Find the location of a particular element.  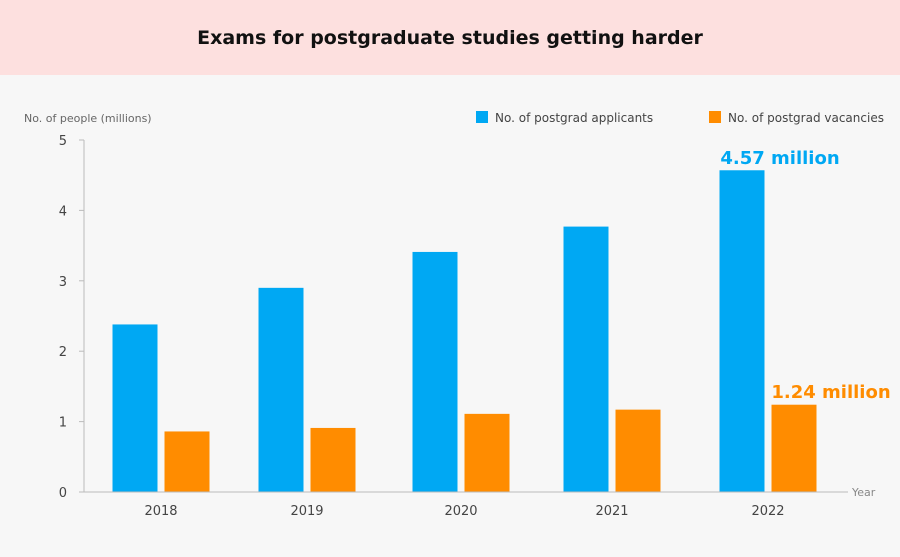

bar-vacancies-2021 is located at coordinates (638, 450).